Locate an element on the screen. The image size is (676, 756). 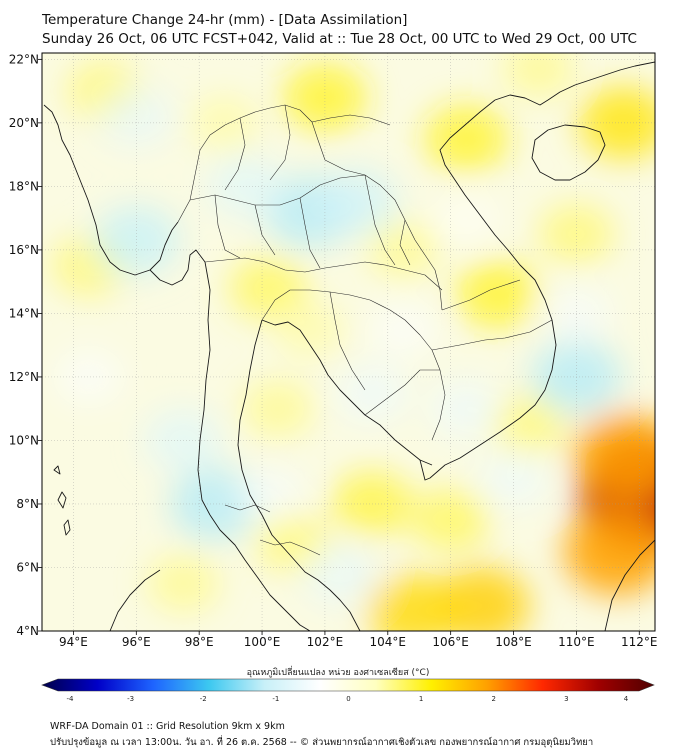
lon-tick-label: 100°E is located at coordinates (262, 642).